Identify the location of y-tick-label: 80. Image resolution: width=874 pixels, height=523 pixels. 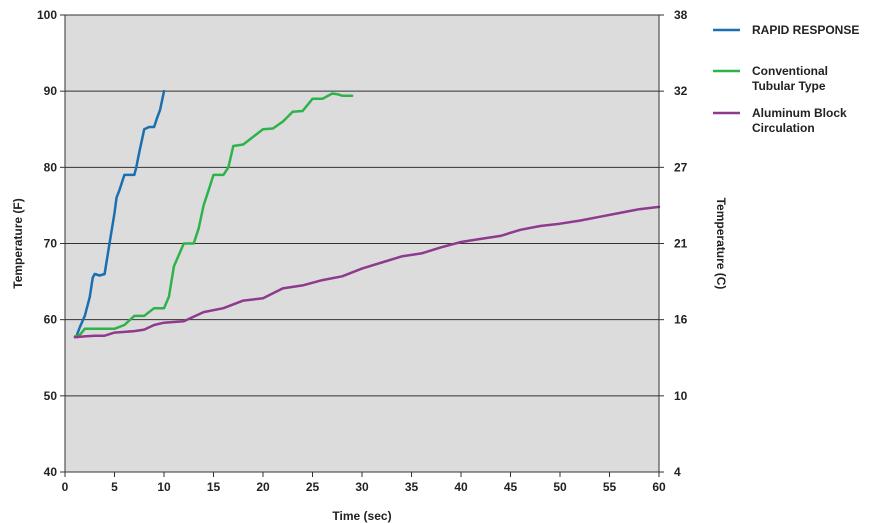
(51, 167).